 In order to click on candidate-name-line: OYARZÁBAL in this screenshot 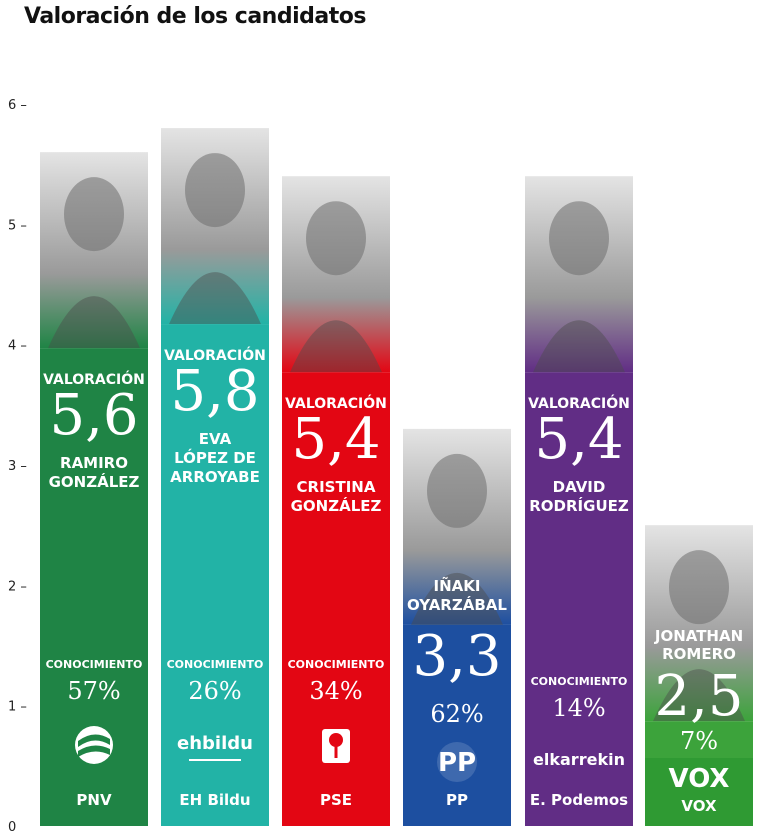, I will do `click(457, 604)`.